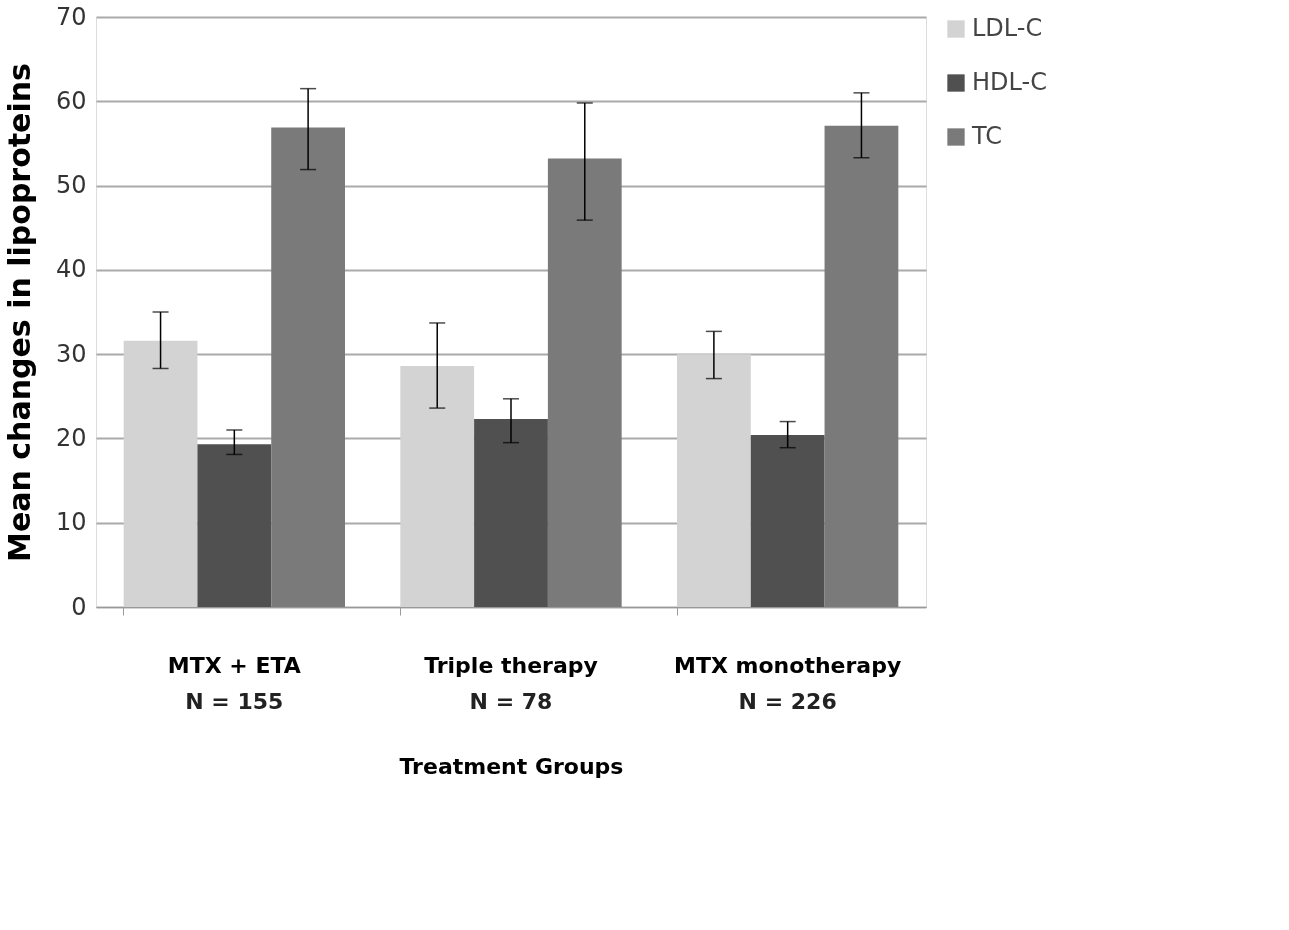  I want to click on text: N = 155, so click(234, 701).